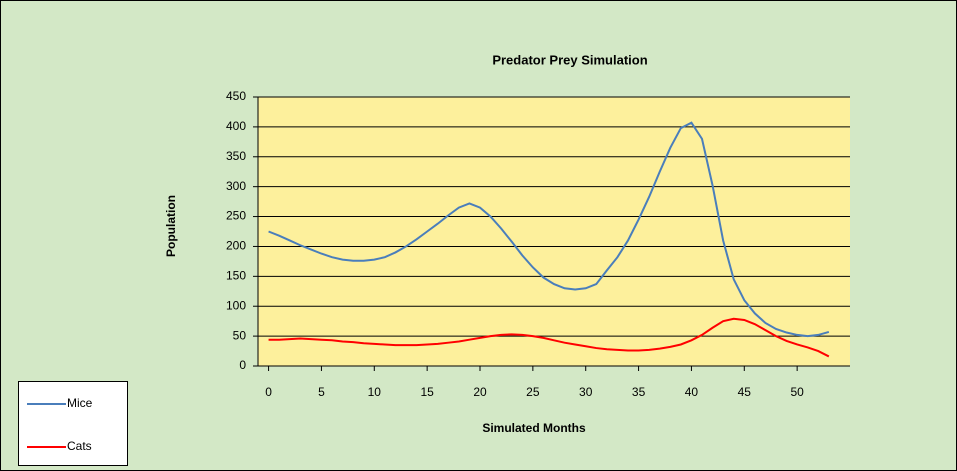  What do you see at coordinates (268, 392) in the screenshot?
I see `x-tick-label: 0` at bounding box center [268, 392].